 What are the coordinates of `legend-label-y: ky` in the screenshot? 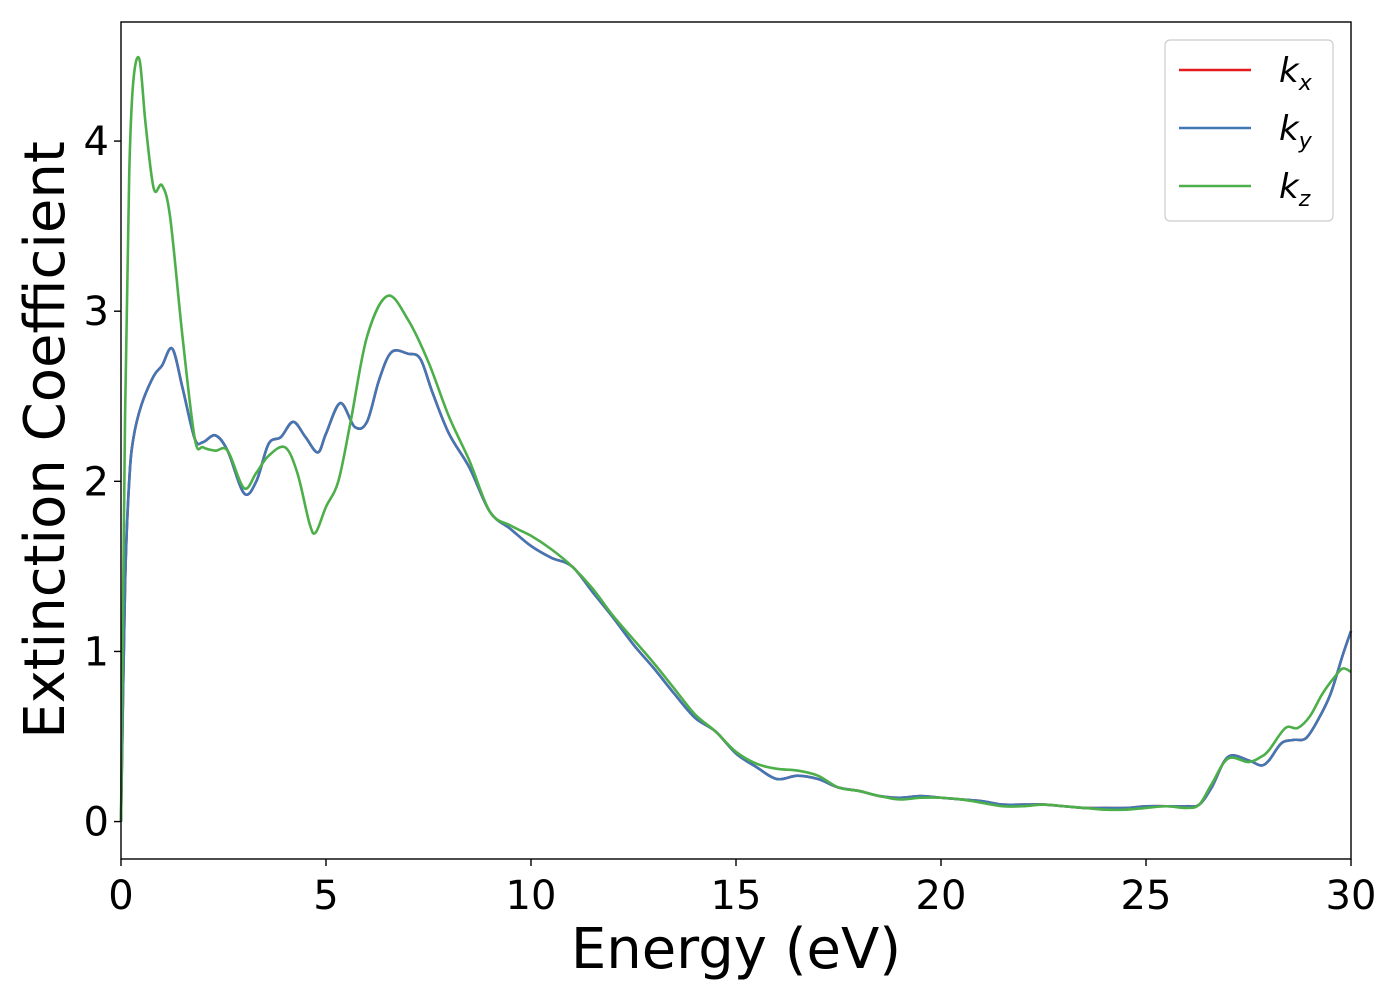 It's located at (1296, 131).